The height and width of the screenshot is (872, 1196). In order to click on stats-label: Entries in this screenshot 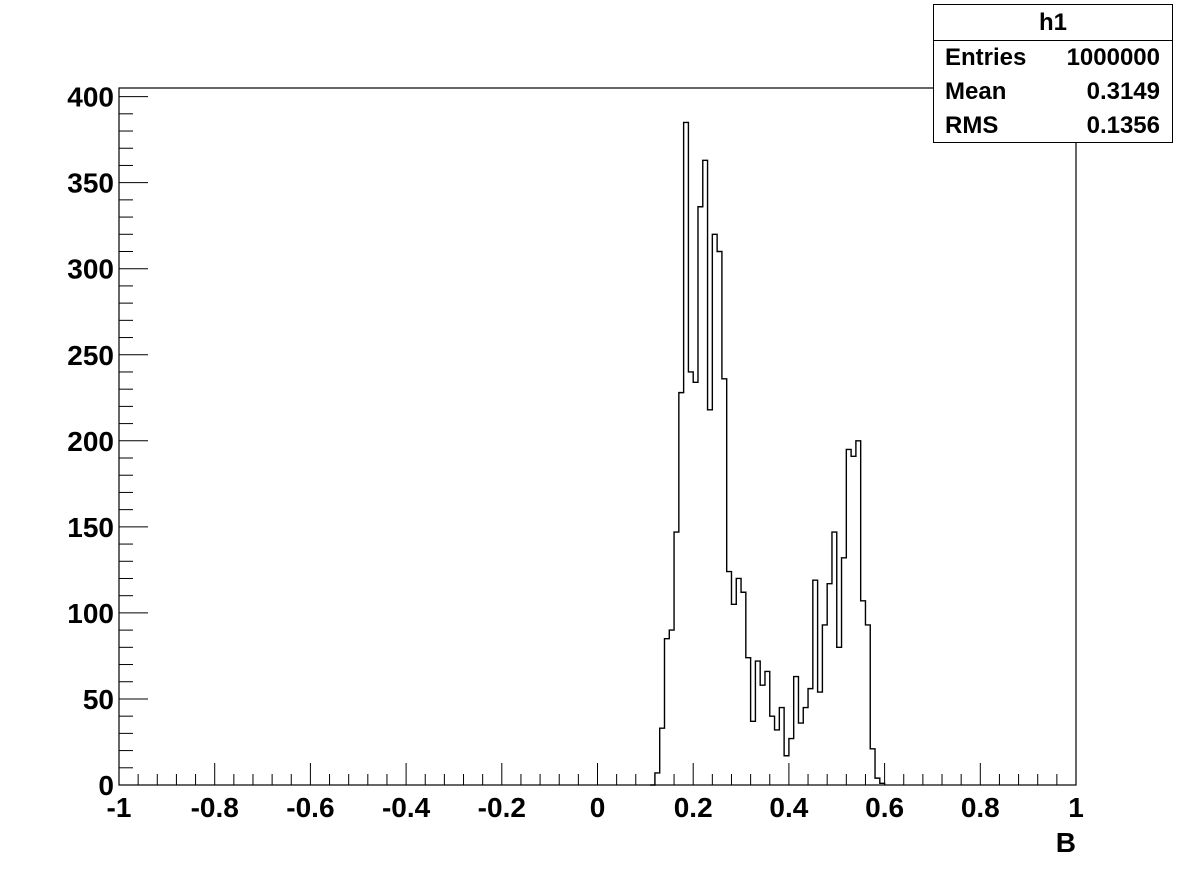, I will do `click(986, 57)`.